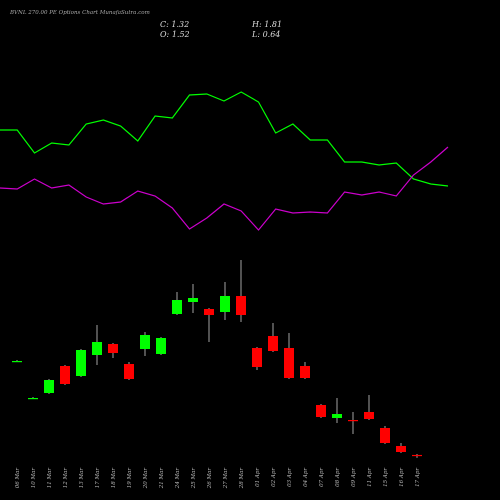 Image resolution: width=500 pixels, height=500 pixels. I want to click on open-label: O:, so click(165, 34).